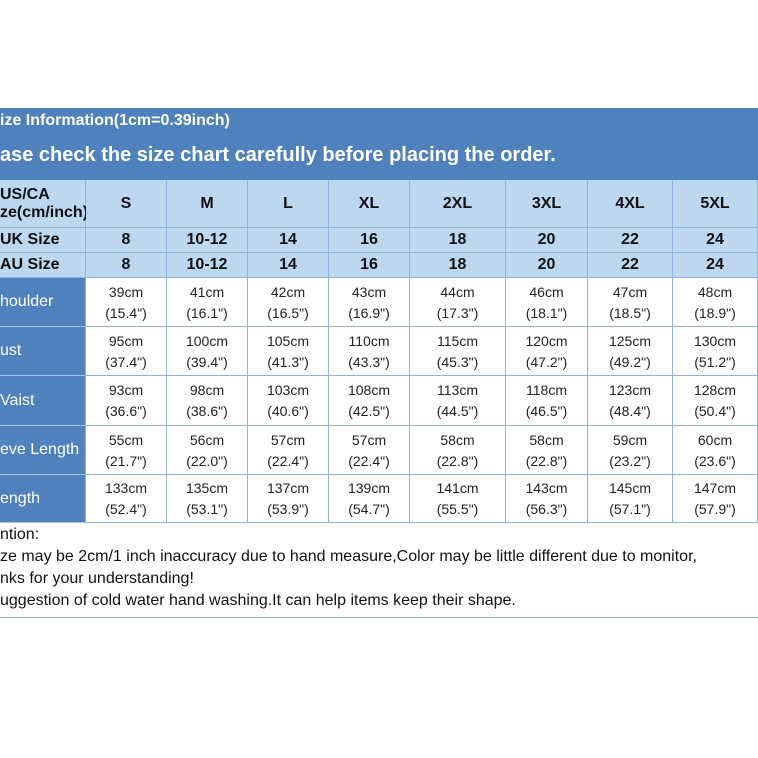 The image size is (758, 758). What do you see at coordinates (369, 450) in the screenshot?
I see `data-cell: 57cm (22.4")` at bounding box center [369, 450].